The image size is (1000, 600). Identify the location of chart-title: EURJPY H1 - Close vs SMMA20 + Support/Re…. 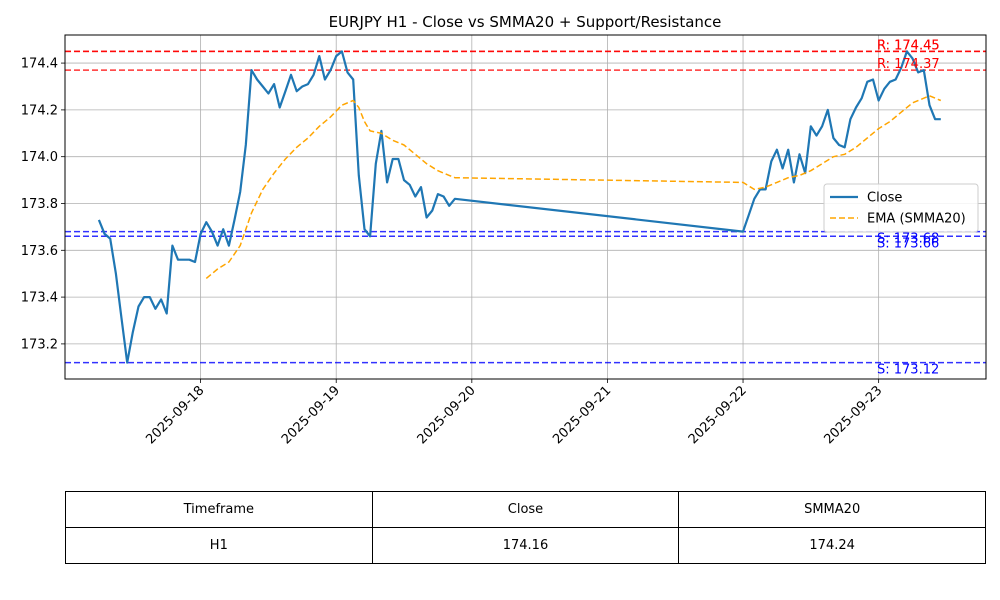
(525, 22).